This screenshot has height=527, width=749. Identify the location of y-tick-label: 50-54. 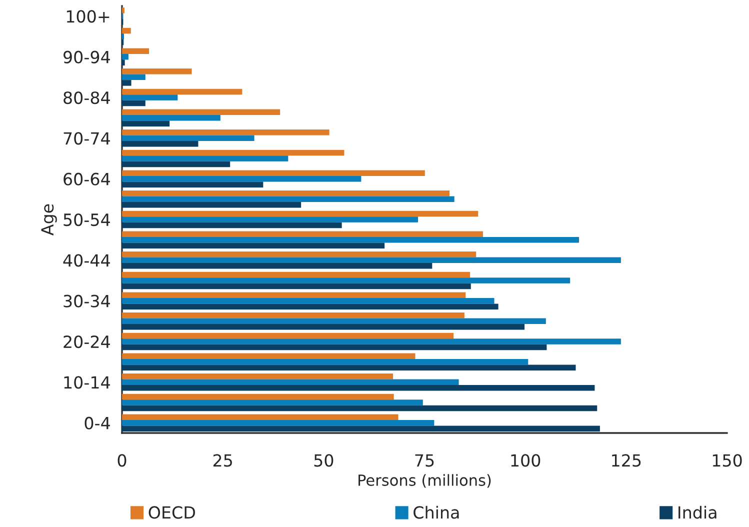
(87, 219).